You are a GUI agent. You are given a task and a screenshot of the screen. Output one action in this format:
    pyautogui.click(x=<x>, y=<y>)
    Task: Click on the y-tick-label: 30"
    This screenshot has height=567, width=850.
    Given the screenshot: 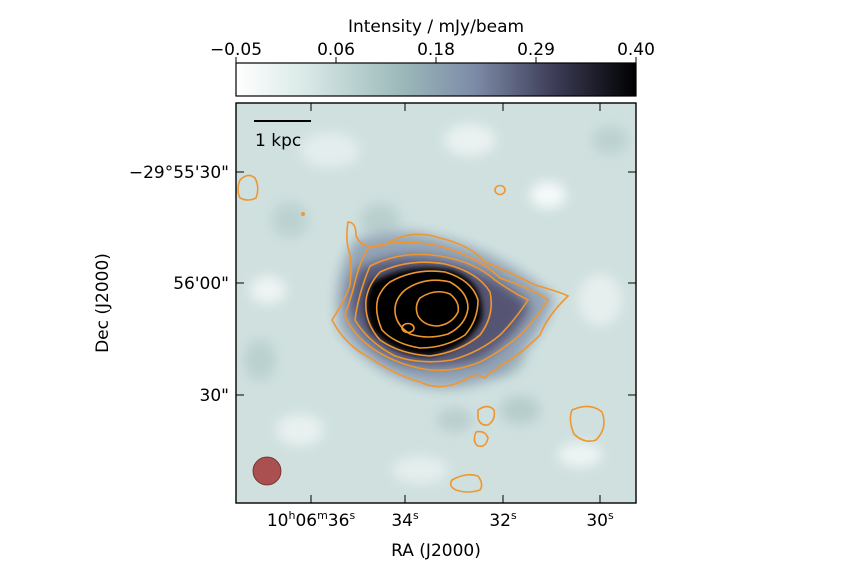 What is the action you would take?
    pyautogui.click(x=214, y=396)
    